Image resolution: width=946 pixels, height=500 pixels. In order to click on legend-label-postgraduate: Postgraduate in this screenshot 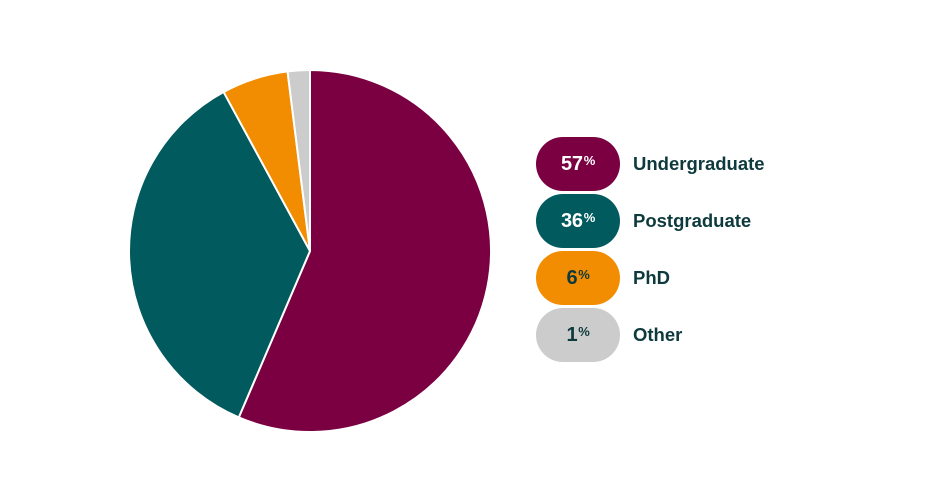, I will do `click(692, 220)`.